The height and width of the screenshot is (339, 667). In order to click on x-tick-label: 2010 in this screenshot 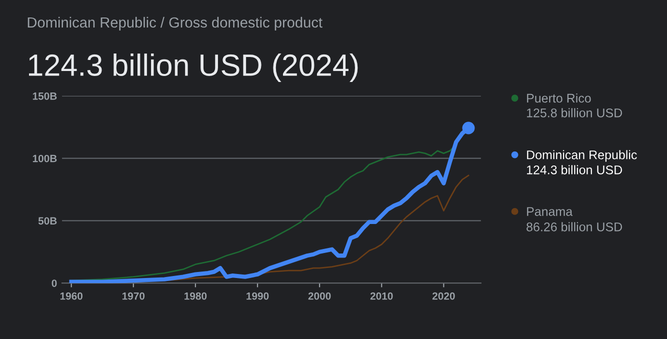, I will do `click(381, 296)`.